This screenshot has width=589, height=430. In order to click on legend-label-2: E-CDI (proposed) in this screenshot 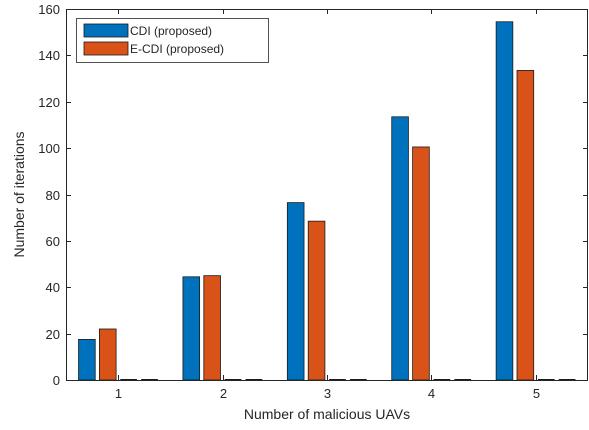, I will do `click(177, 49)`.